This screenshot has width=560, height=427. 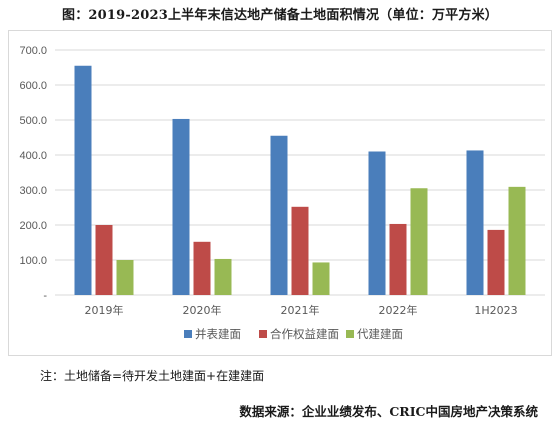 I want to click on x-tick-label: 2021年, so click(x=300, y=310).